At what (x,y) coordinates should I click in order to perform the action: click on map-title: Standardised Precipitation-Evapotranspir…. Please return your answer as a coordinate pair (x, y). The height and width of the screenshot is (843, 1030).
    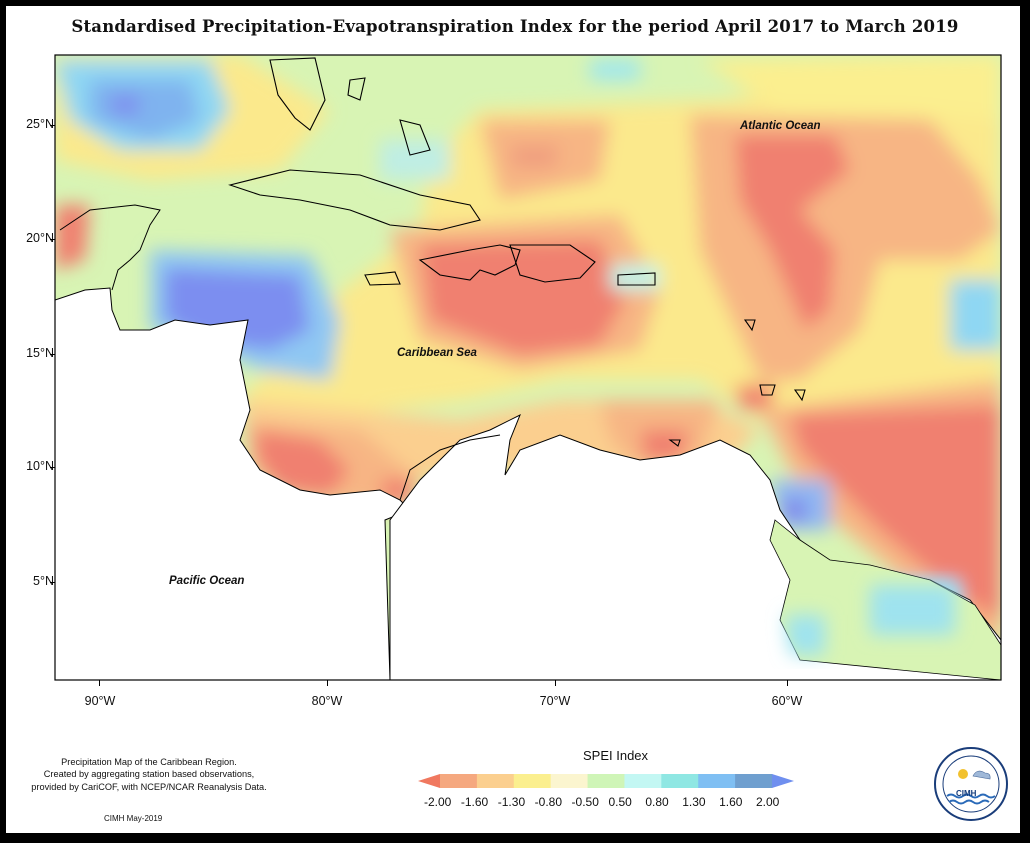
    Looking at the image, I should click on (515, 26).